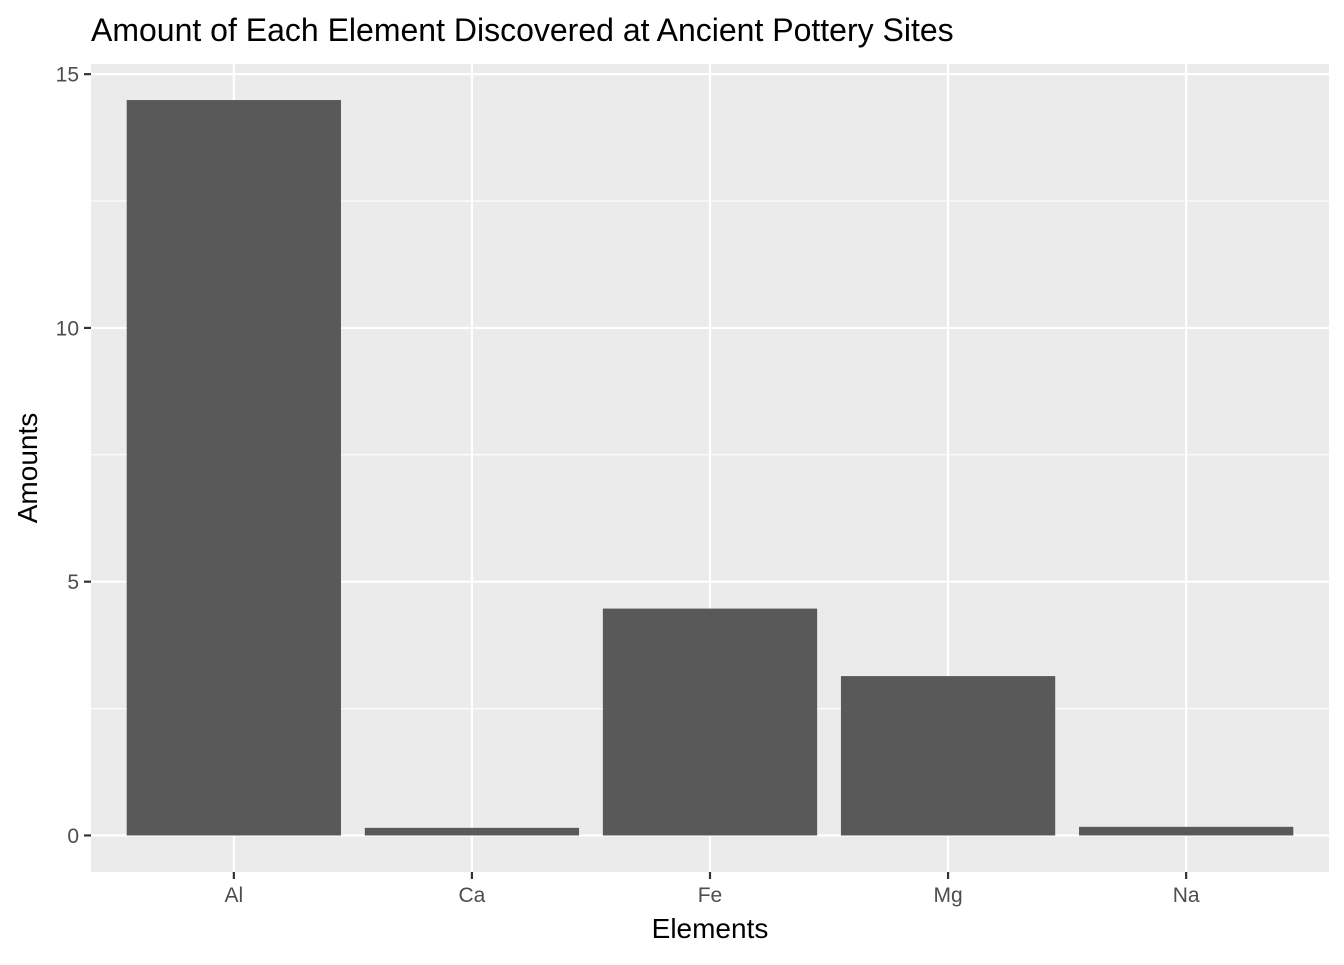 Image resolution: width=1344 pixels, height=965 pixels. Describe the element at coordinates (234, 895) in the screenshot. I see `x-tick-label: Al` at that location.